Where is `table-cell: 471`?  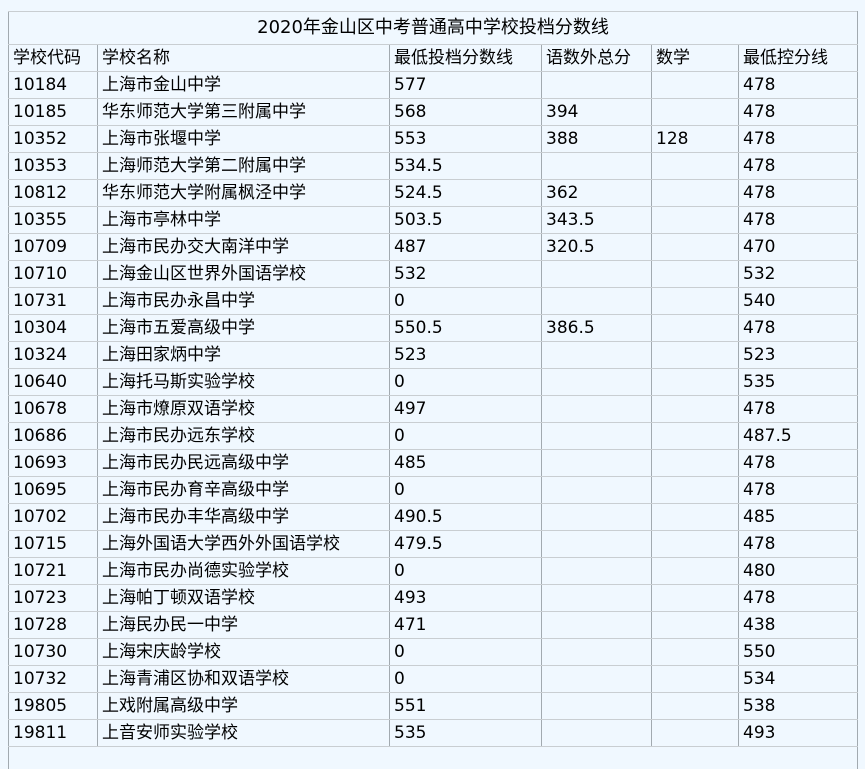 table-cell: 471 is located at coordinates (466, 625).